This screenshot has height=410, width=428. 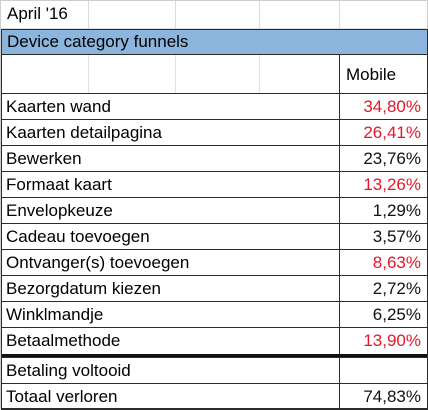 What do you see at coordinates (392, 158) in the screenshot?
I see `step-value: 23,76%` at bounding box center [392, 158].